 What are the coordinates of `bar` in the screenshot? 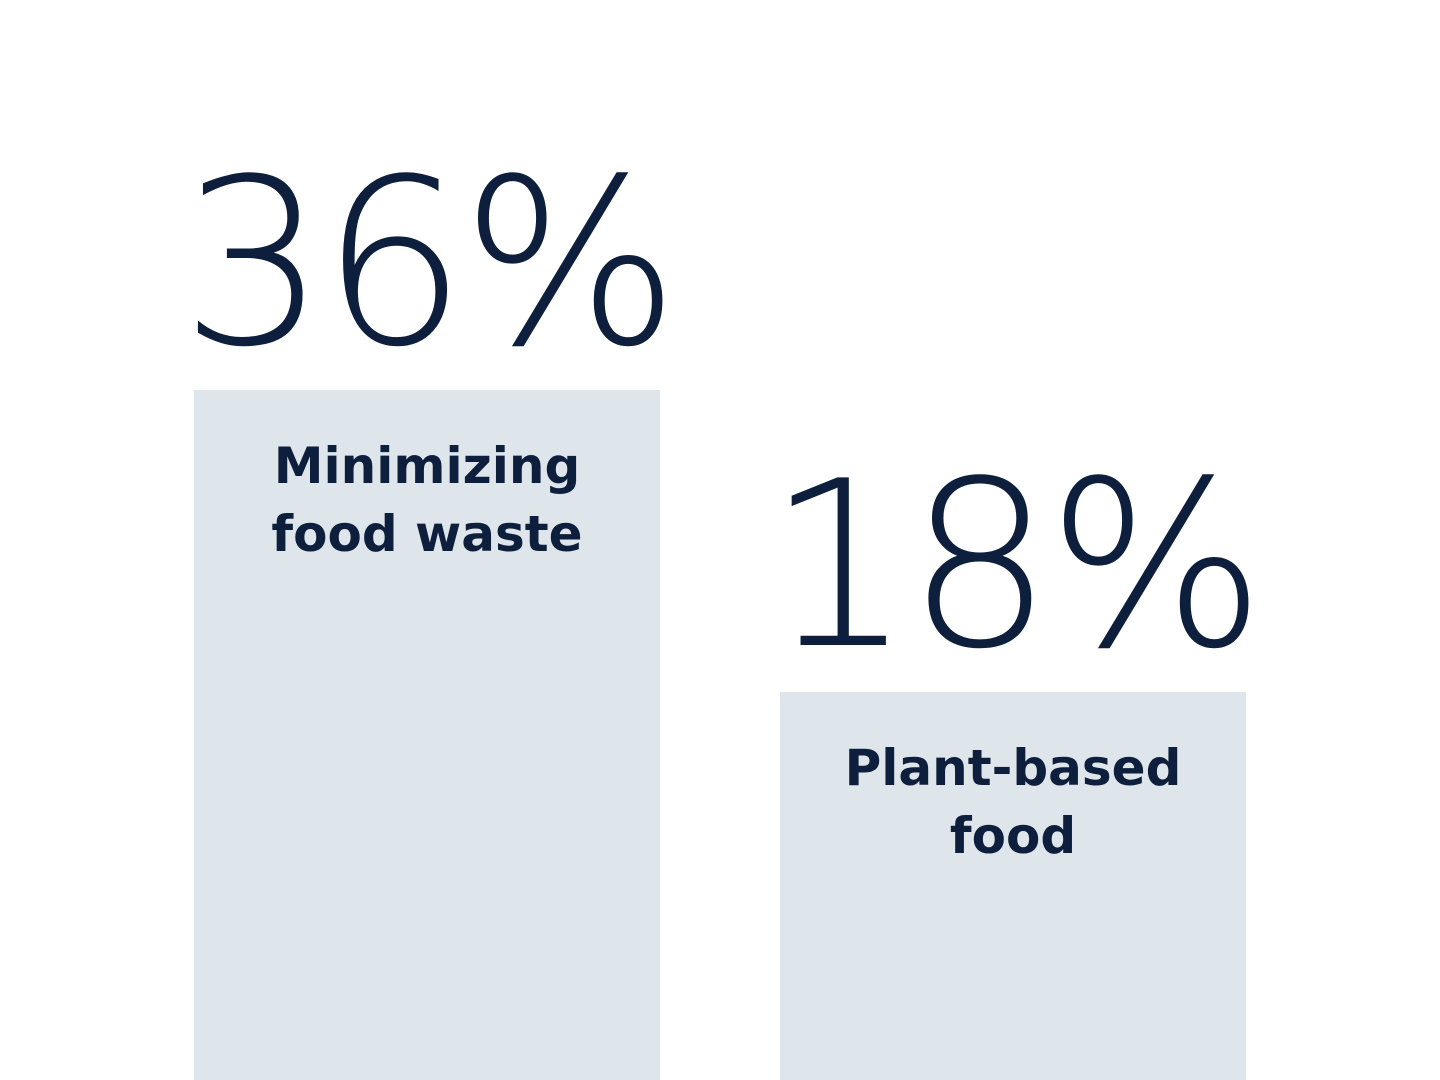 It's located at (1013, 886).